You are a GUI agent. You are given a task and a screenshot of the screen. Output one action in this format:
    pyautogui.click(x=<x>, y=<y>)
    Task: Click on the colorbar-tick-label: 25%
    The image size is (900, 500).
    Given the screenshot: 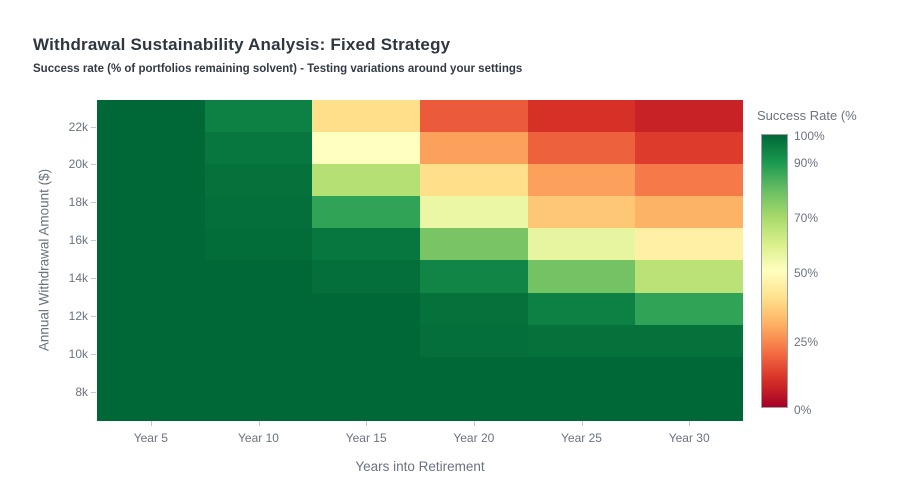 What is the action you would take?
    pyautogui.click(x=806, y=341)
    